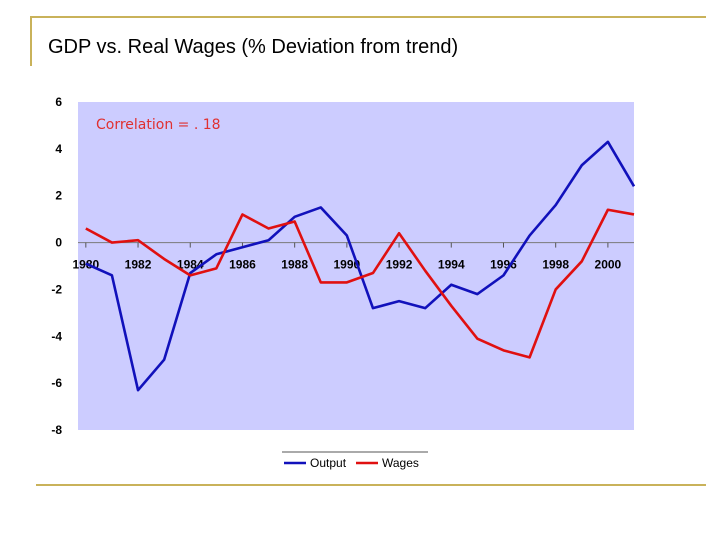 The height and width of the screenshot is (540, 720). I want to click on x-tick-label: 1994, so click(451, 265).